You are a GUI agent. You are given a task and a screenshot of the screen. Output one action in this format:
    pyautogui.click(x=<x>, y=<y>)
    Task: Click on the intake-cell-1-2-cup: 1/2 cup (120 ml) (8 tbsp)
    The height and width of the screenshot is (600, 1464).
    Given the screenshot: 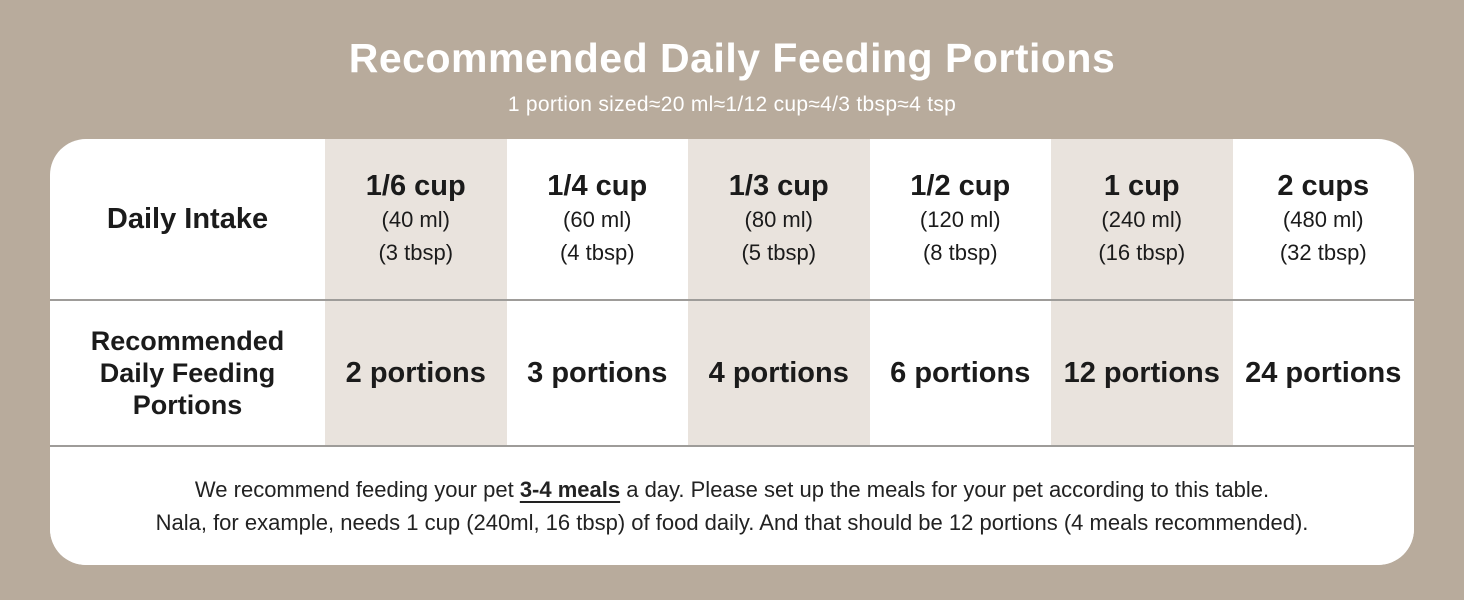 What is the action you would take?
    pyautogui.click(x=961, y=219)
    